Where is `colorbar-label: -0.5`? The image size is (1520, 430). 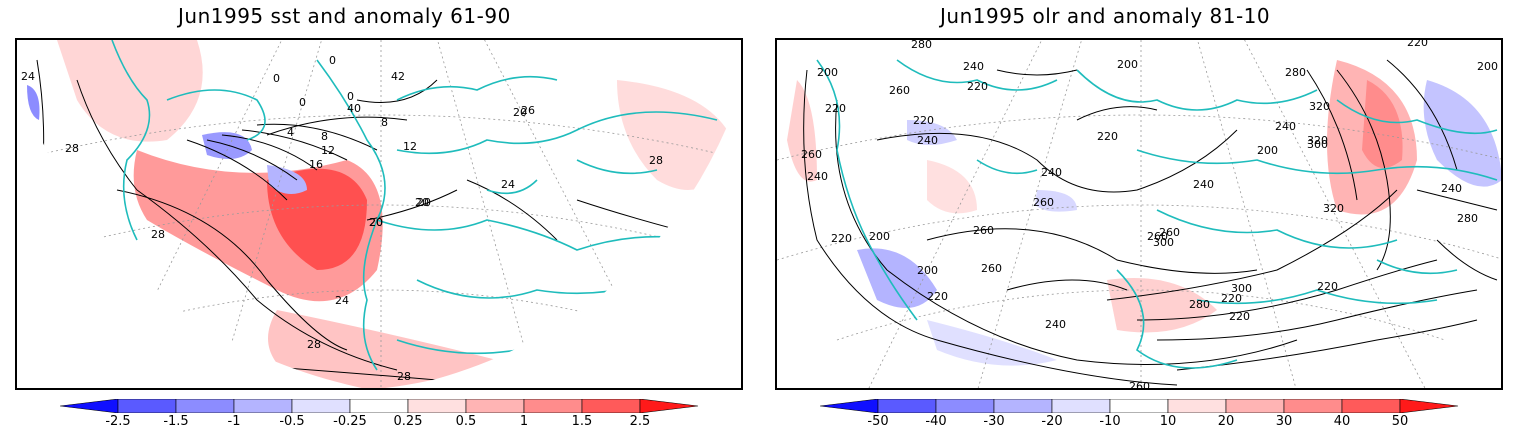
colorbar-label: -0.5 is located at coordinates (292, 421).